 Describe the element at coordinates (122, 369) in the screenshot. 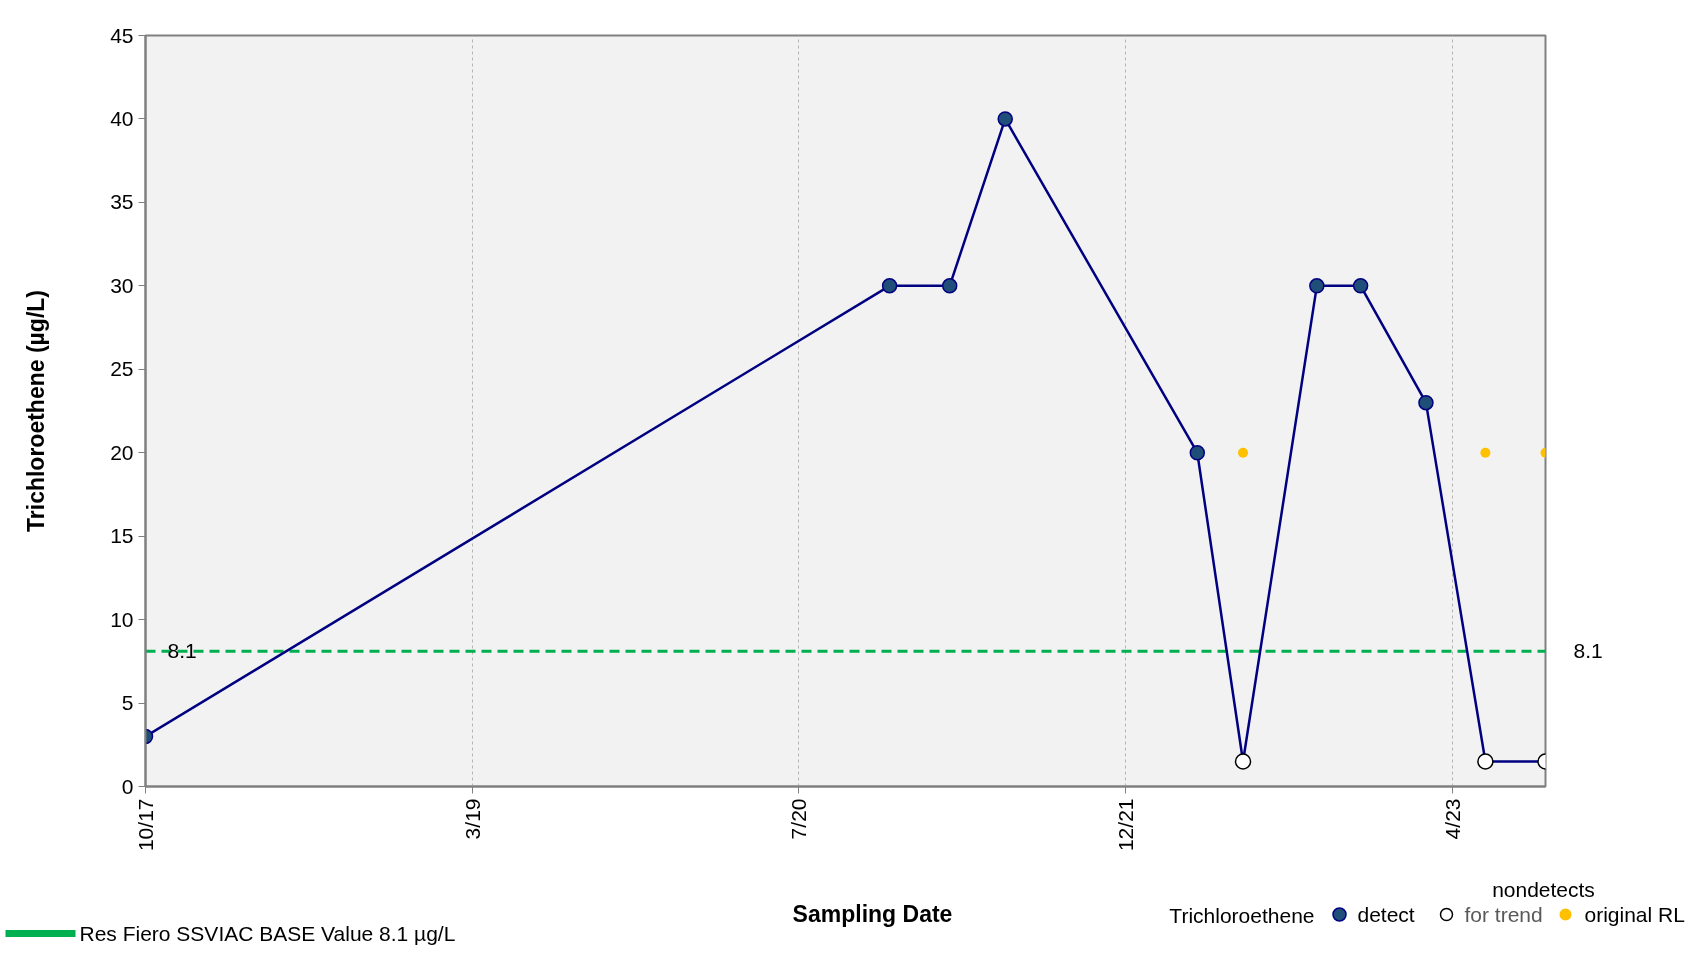

I see `y-tick-label: 25` at that location.